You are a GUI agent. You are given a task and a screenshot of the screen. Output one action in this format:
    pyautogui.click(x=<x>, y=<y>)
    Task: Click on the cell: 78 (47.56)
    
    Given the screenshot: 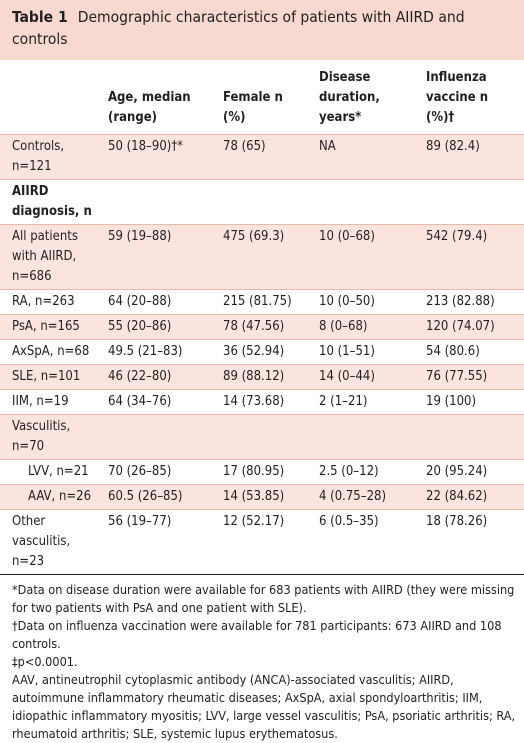 What is the action you would take?
    pyautogui.click(x=261, y=327)
    